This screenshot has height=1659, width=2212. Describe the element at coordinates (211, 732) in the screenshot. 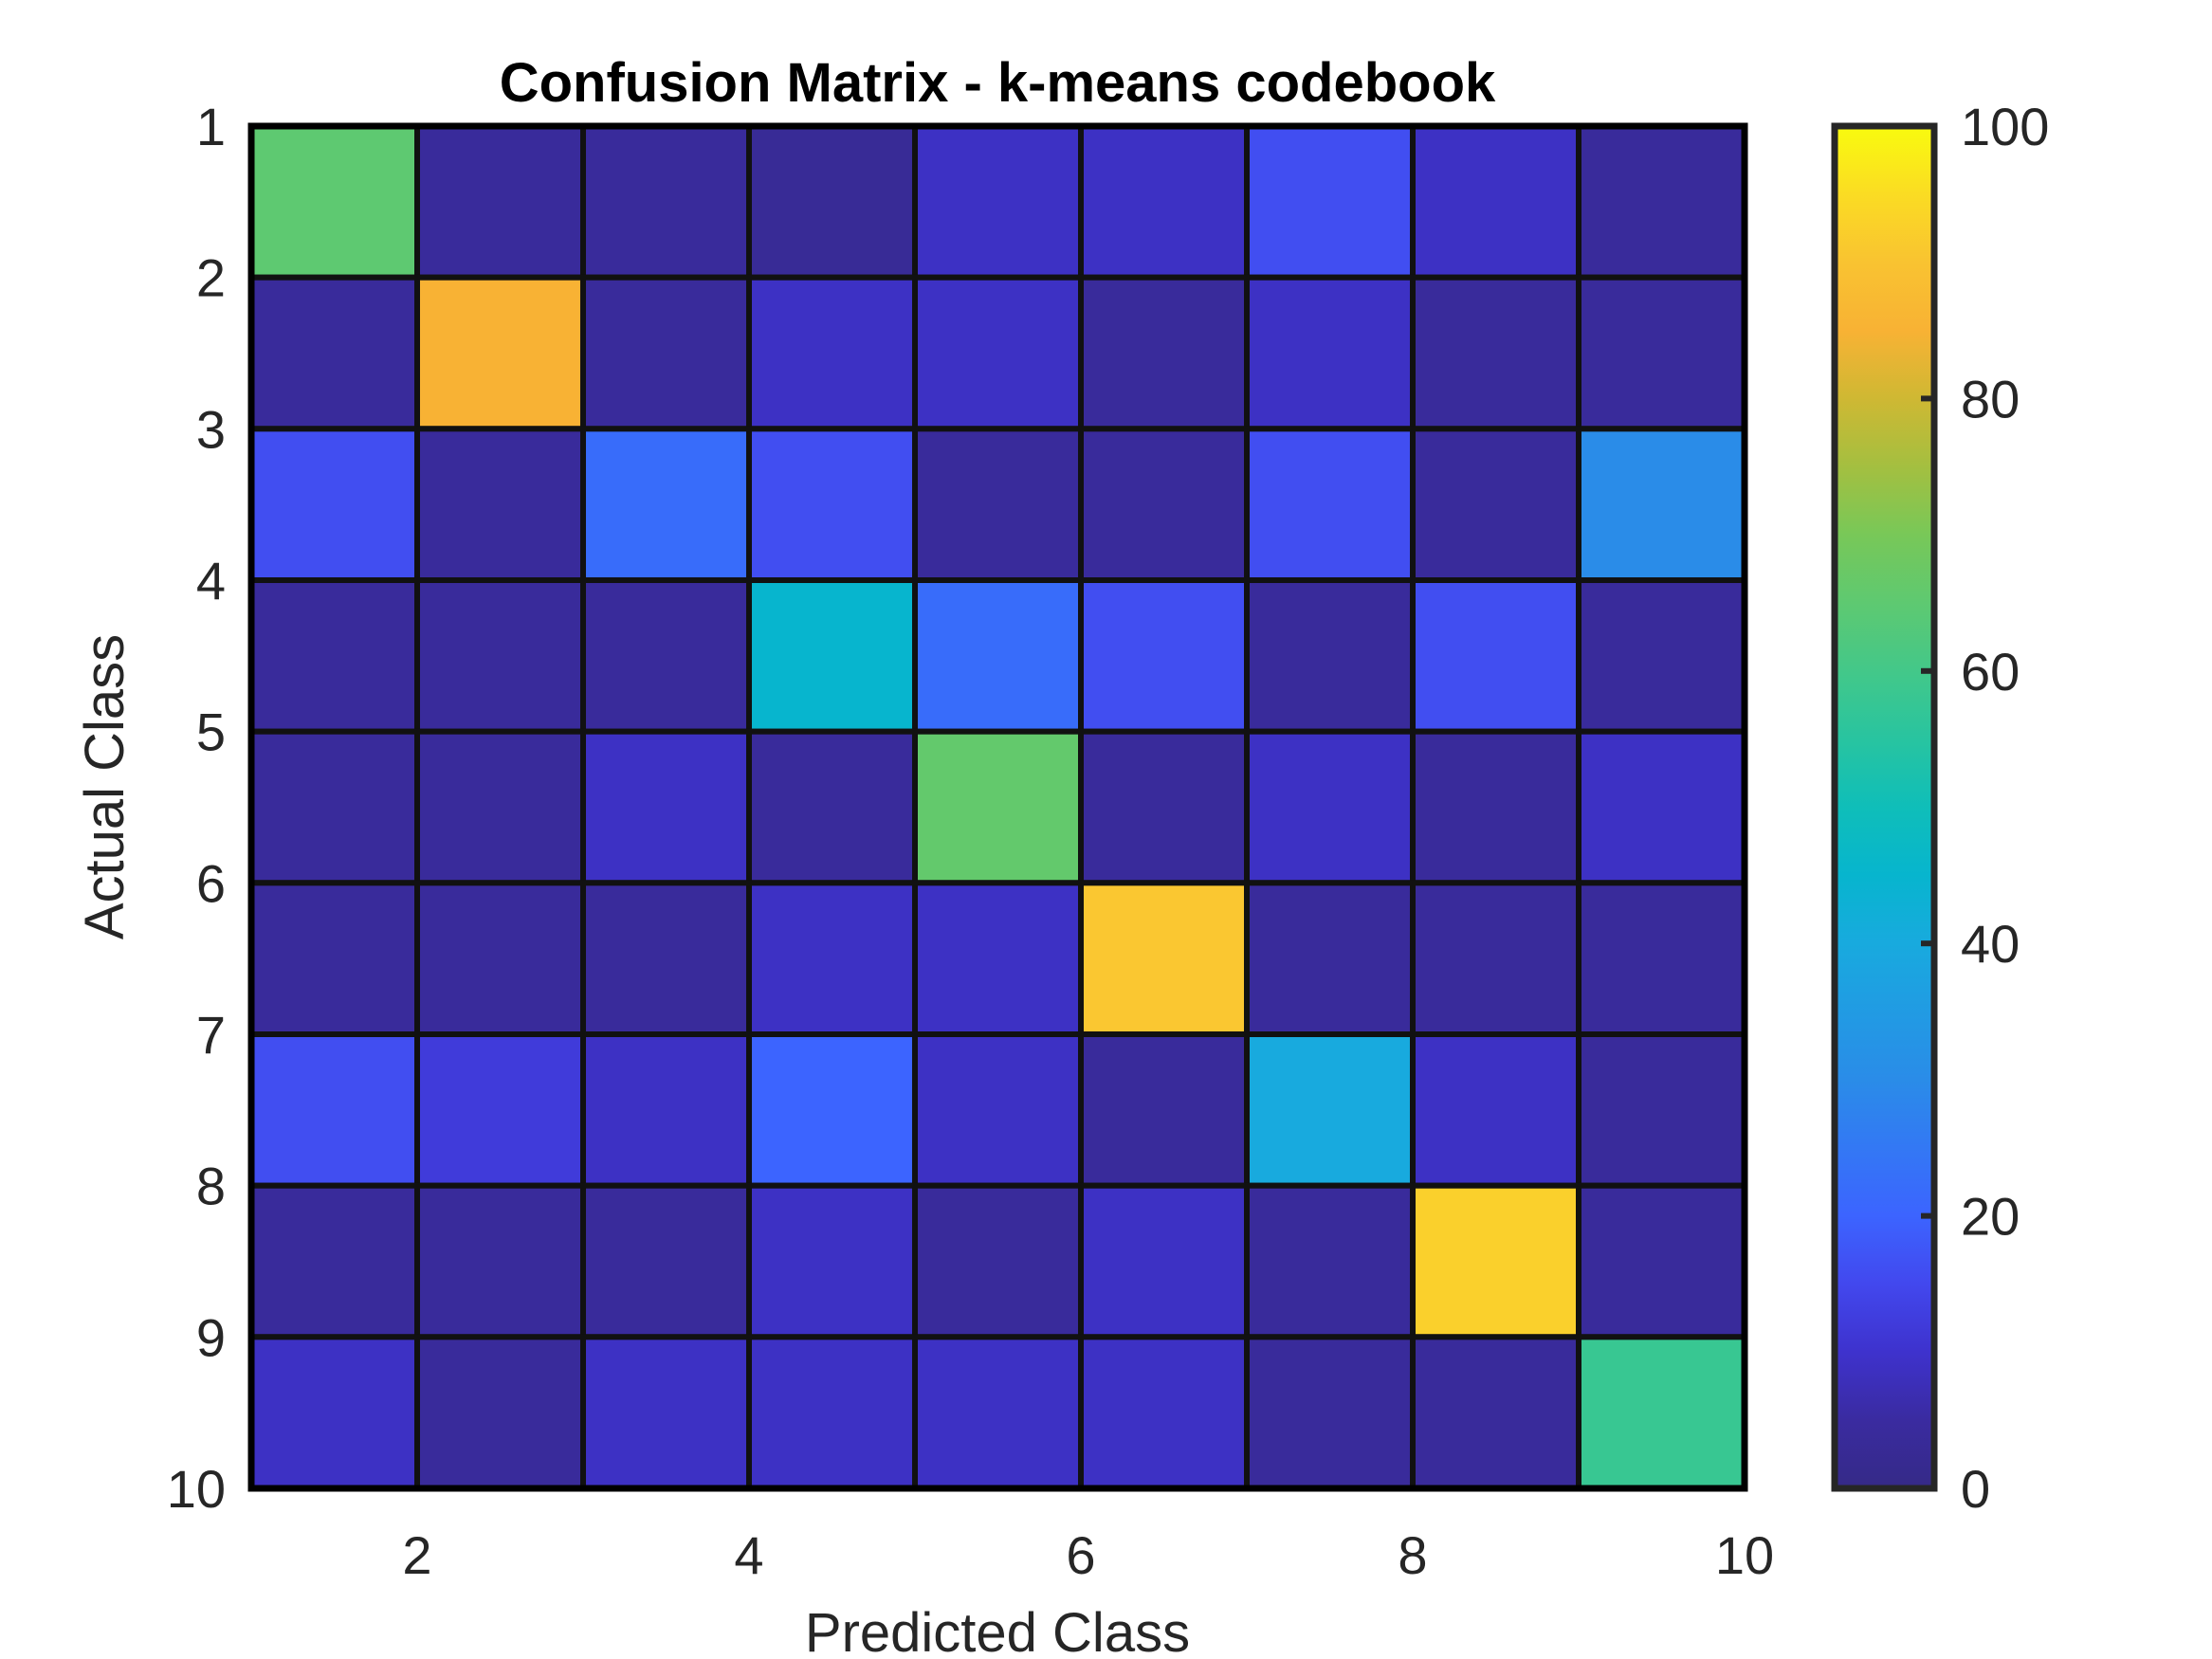

I see `y-tick-label: 5` at that location.